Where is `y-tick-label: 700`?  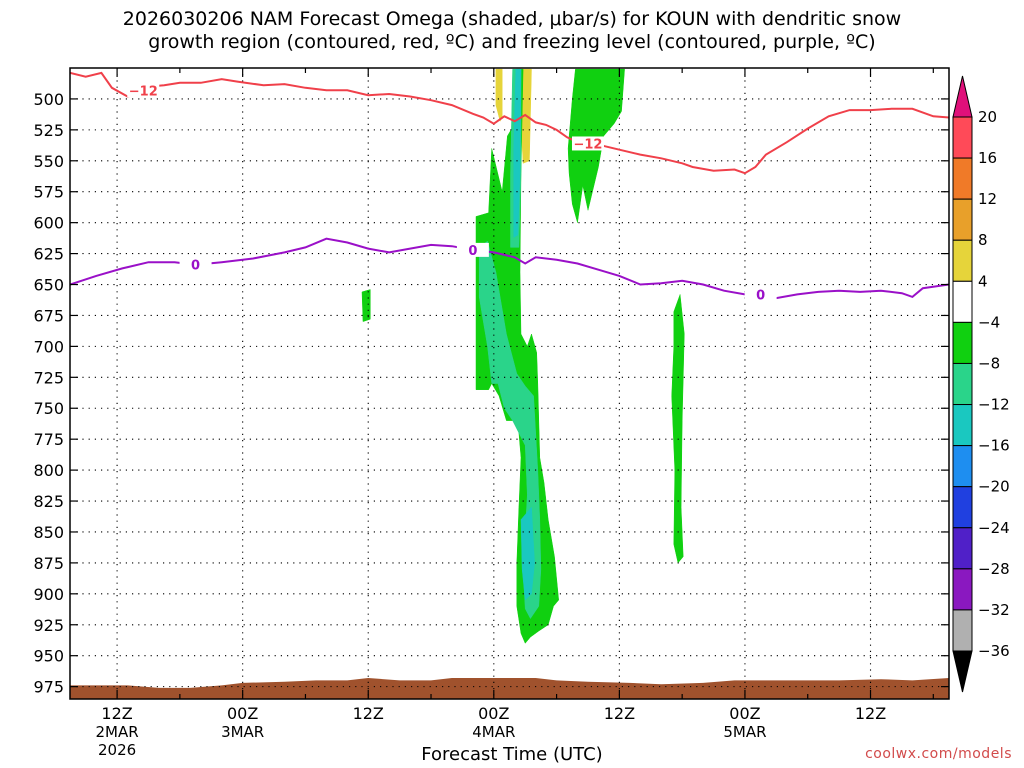
y-tick-label: 700 is located at coordinates (48, 346).